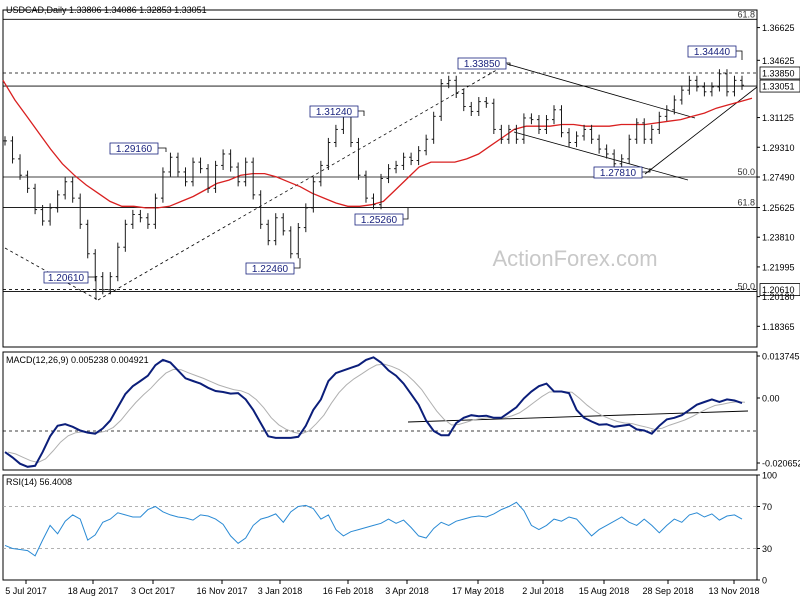 The height and width of the screenshot is (605, 800). Describe the element at coordinates (601, 91) in the screenshot. I see `channel-line` at that location.